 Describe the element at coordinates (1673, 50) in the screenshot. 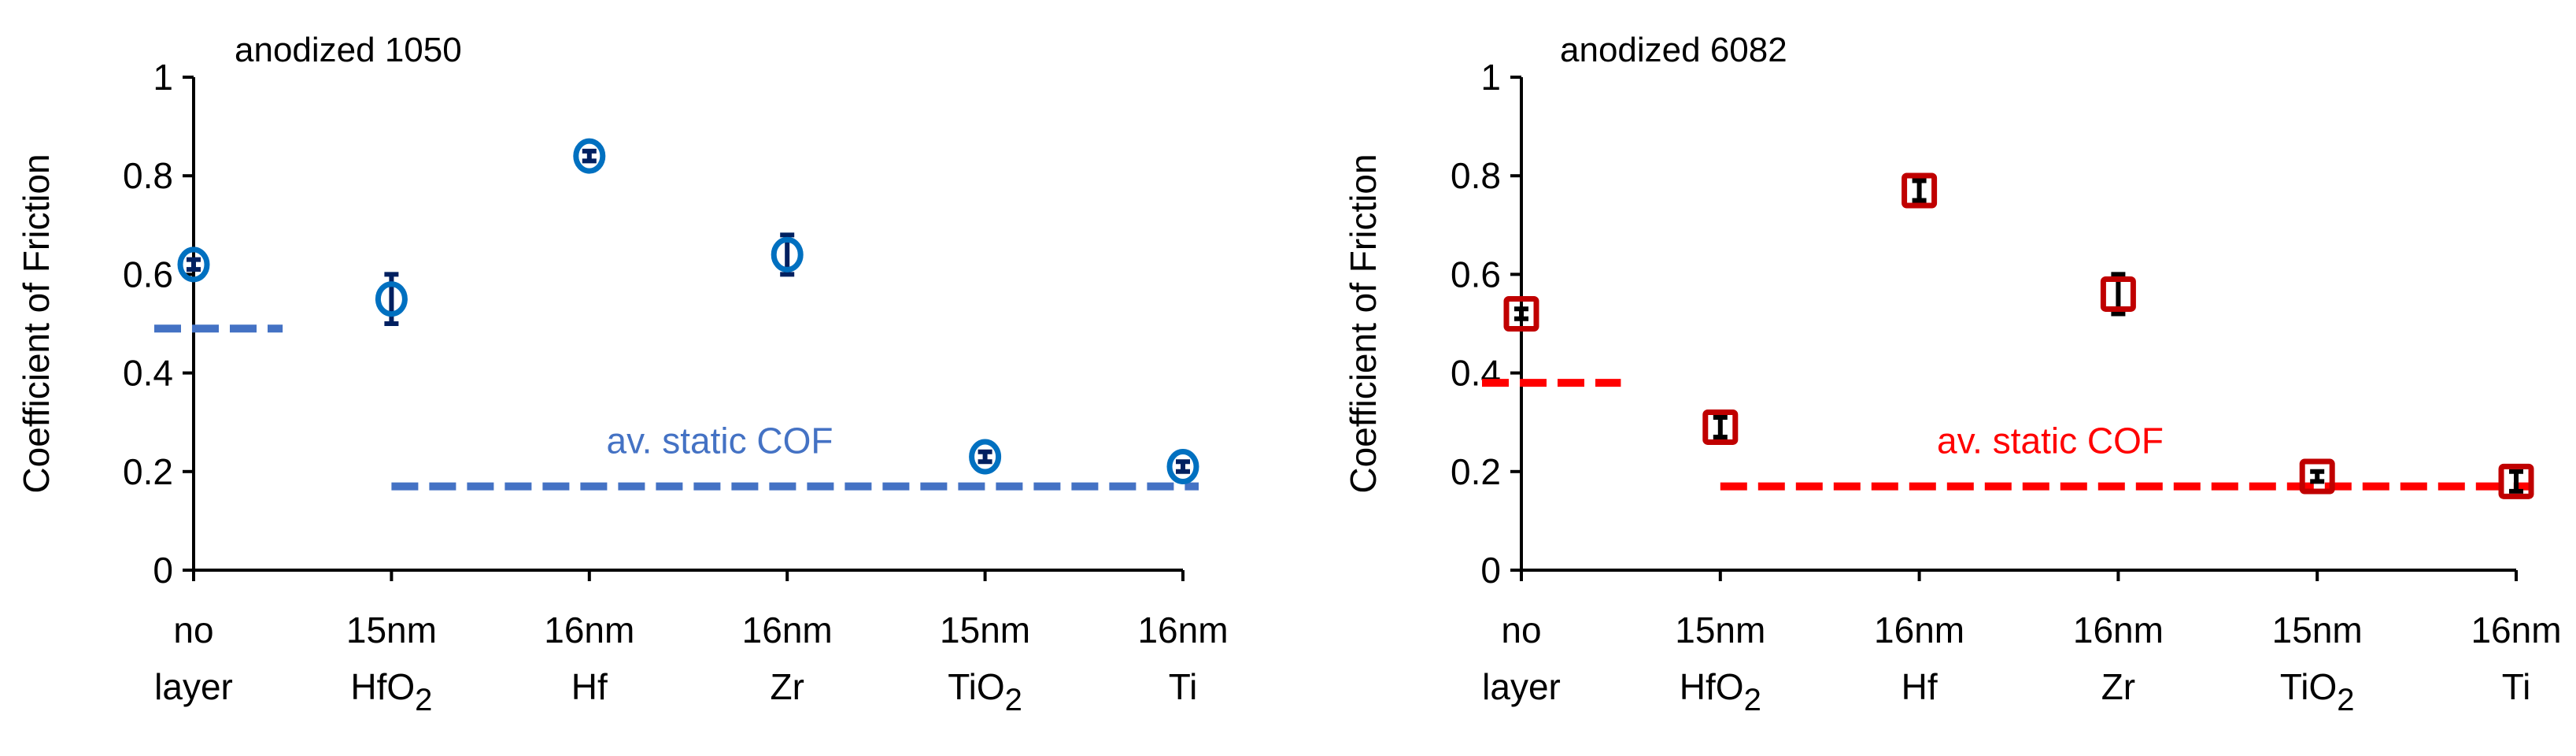

I see `chart-title: anodized 6082` at that location.